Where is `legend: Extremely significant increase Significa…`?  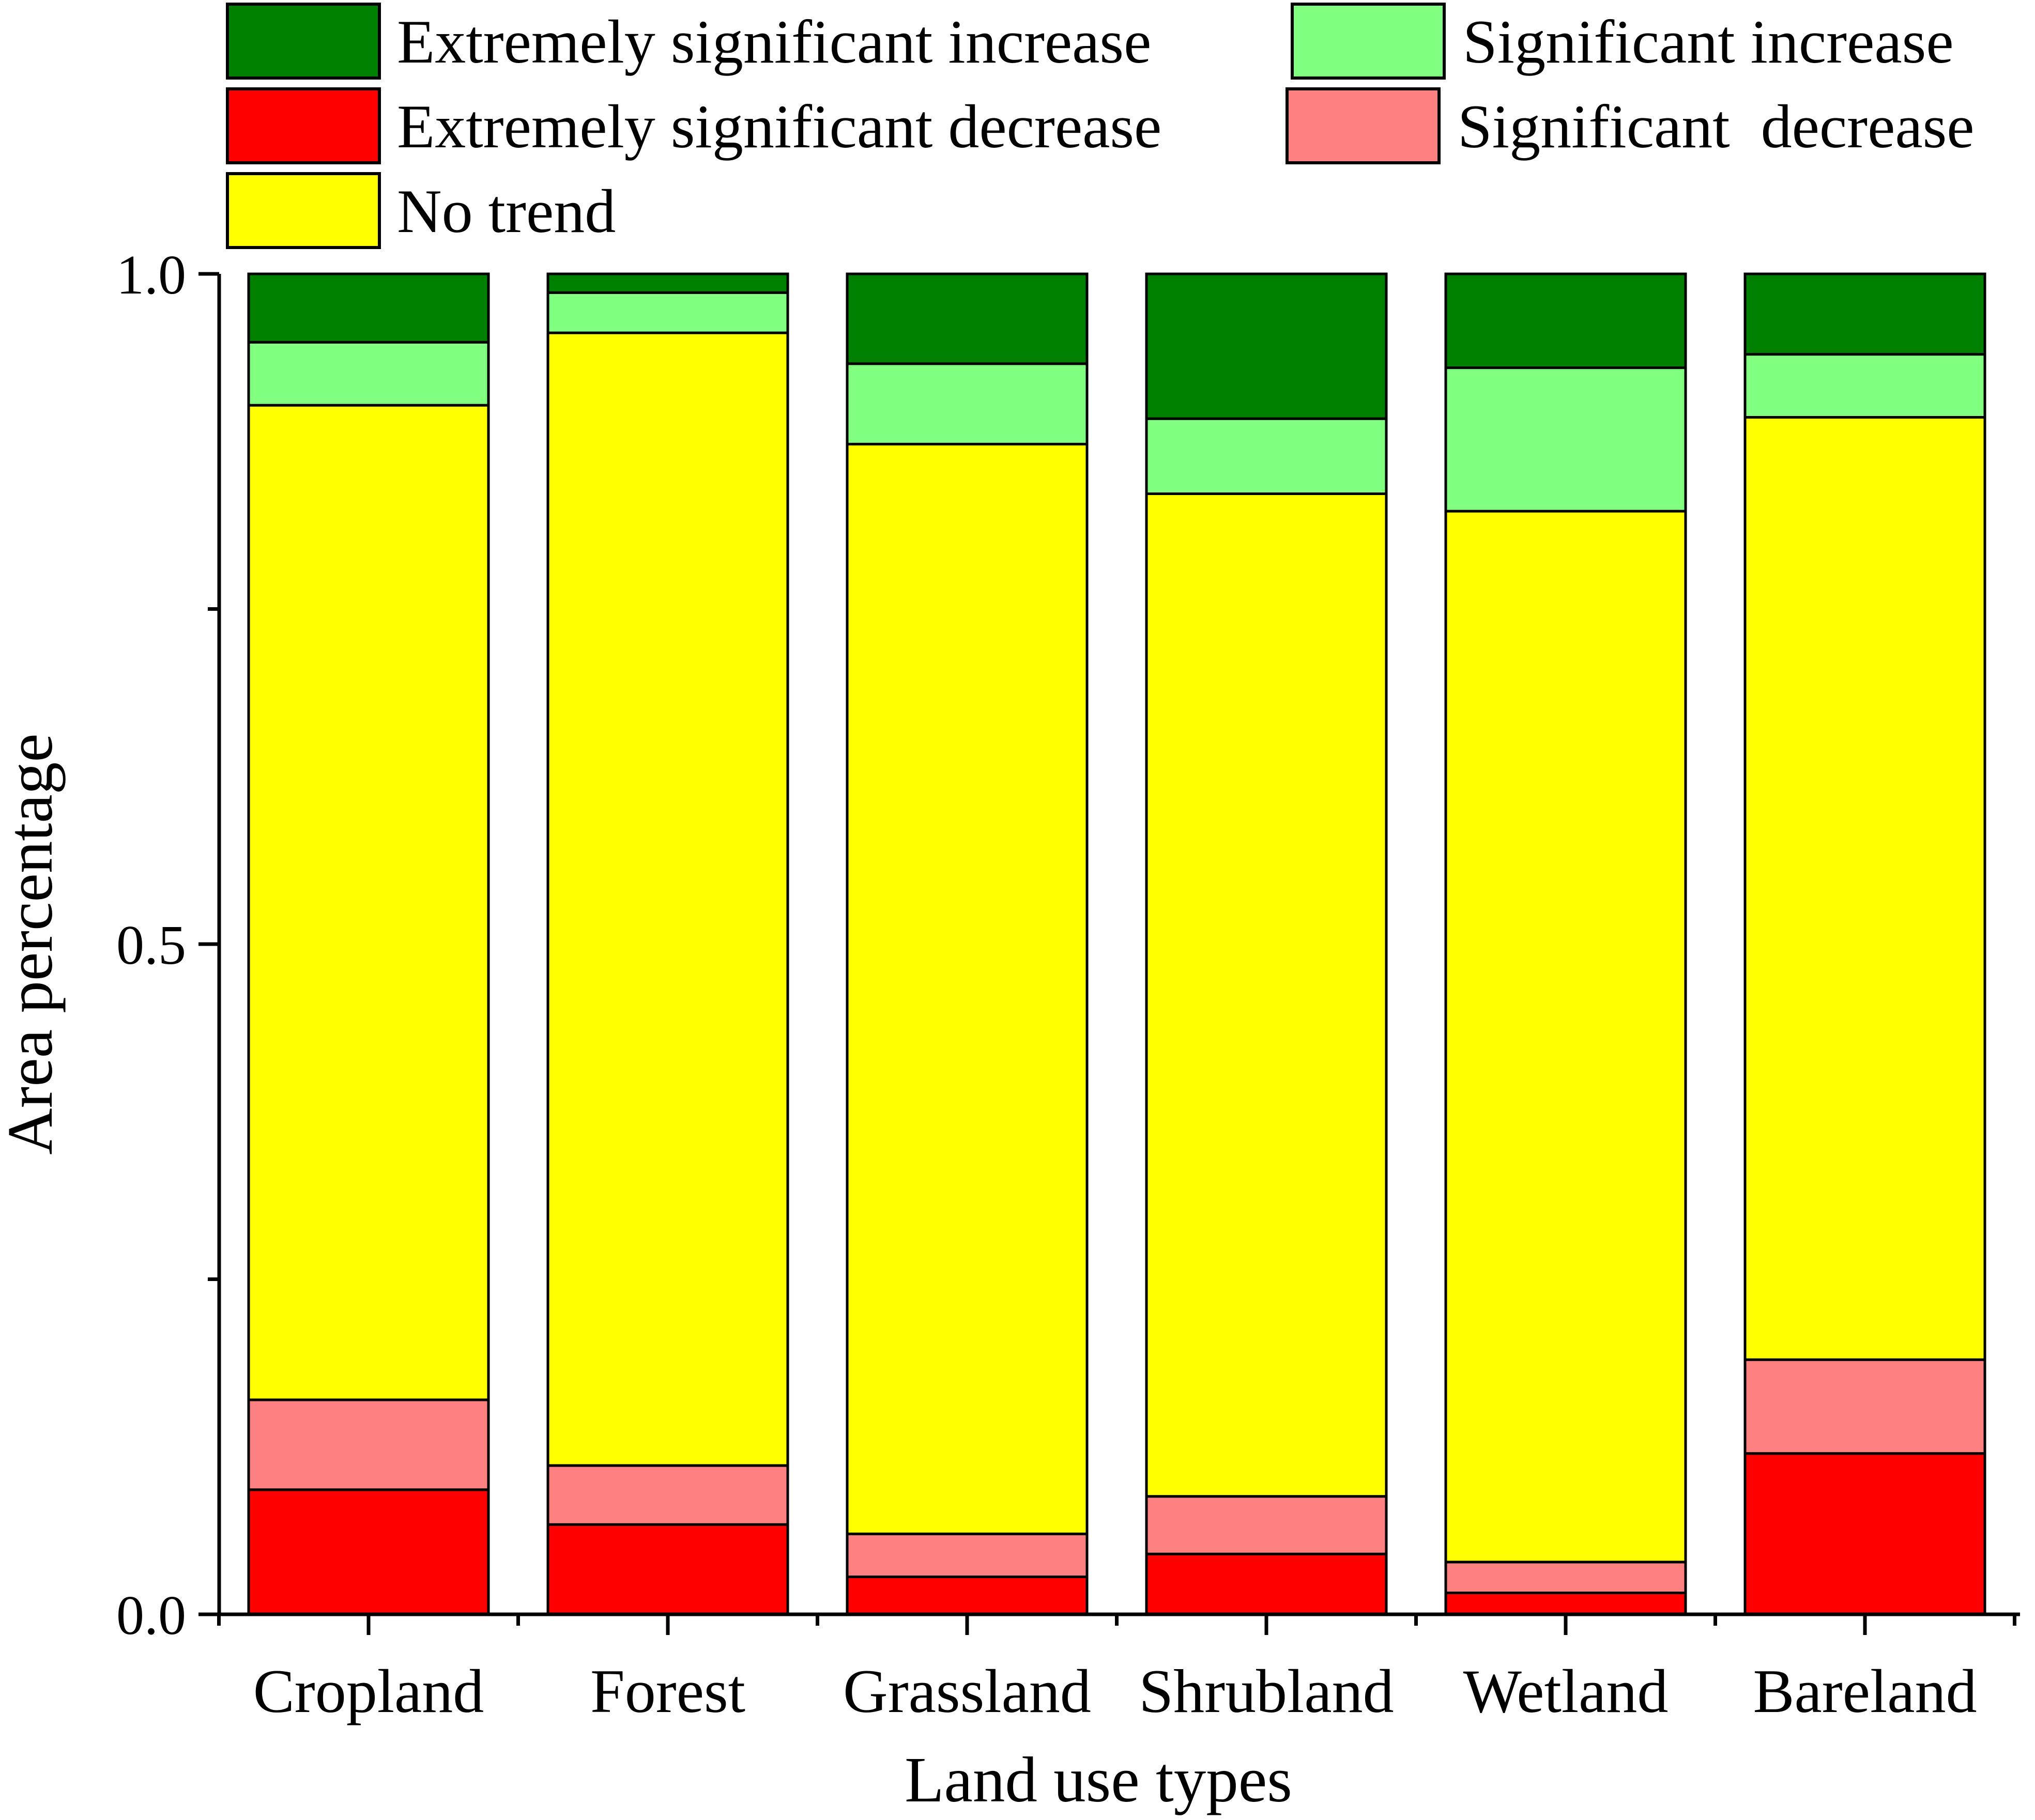 legend: Extremely significant increase Significa… is located at coordinates (1100, 126).